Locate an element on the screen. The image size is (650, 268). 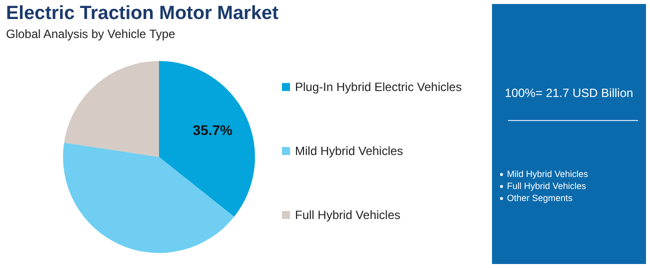
text: 100%= 21.7 USD Billion is located at coordinates (569, 93).